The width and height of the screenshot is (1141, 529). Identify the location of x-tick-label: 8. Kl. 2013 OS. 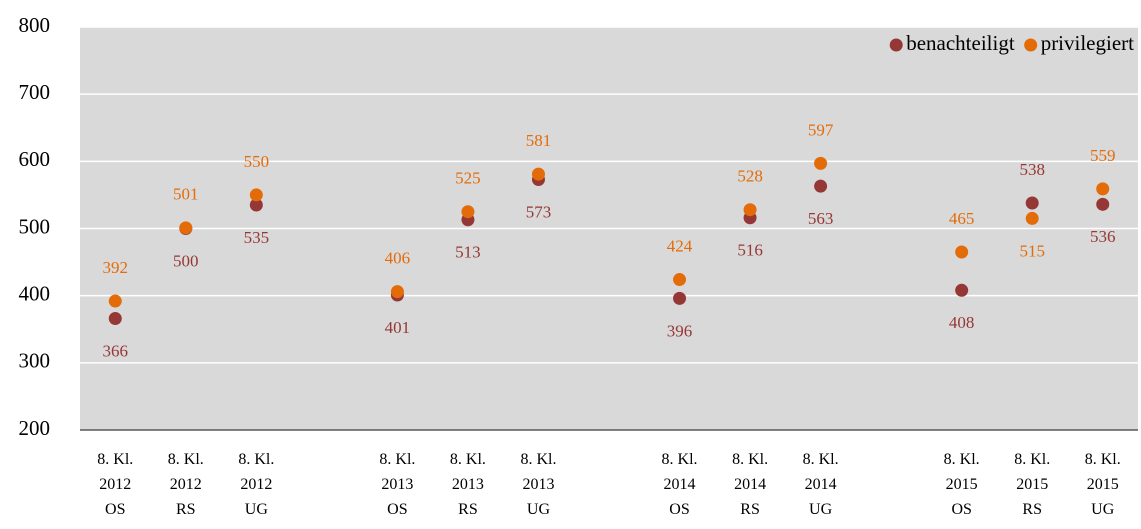
(397, 484).